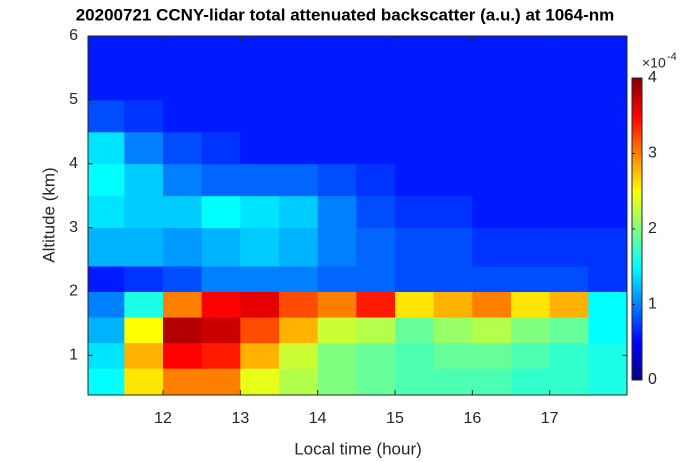 This screenshot has height=462, width=693. What do you see at coordinates (48, 214) in the screenshot?
I see `y-axis-label: Altitude (km)` at bounding box center [48, 214].